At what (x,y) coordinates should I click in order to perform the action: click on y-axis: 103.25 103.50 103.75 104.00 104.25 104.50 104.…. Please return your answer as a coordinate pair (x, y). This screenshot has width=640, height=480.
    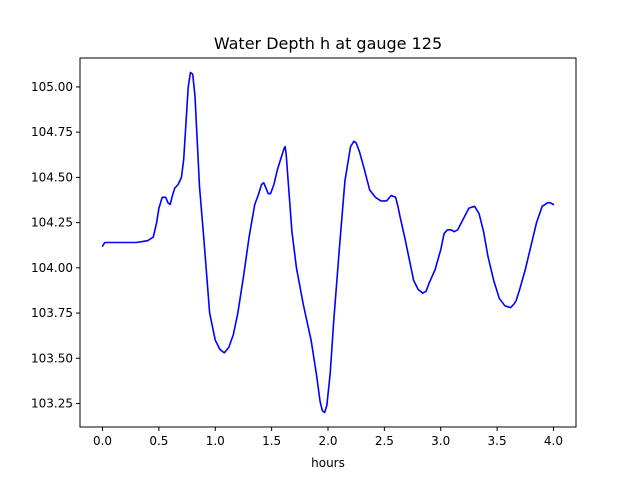
    Looking at the image, I should click on (55, 245).